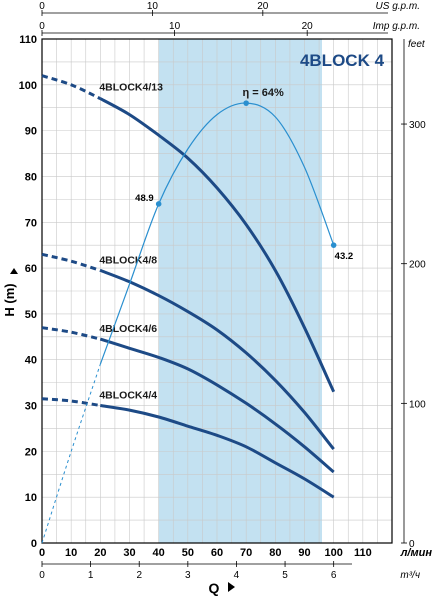 This screenshot has height=600, width=434. What do you see at coordinates (304, 553) in the screenshot?
I see `x-tick-label: 90` at bounding box center [304, 553].